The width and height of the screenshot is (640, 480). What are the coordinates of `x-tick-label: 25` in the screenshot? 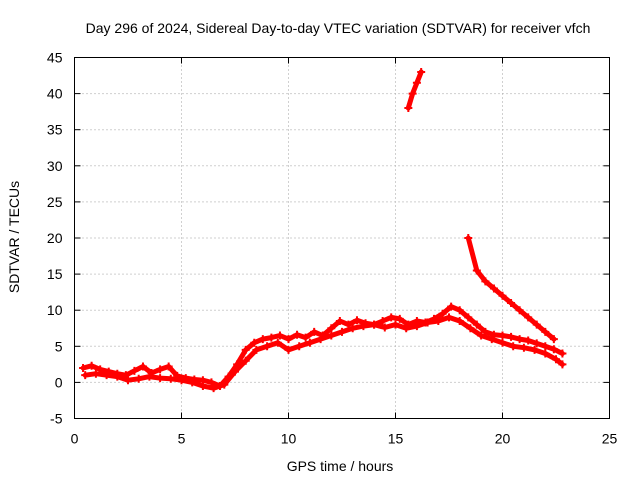 It's located at (610, 439).